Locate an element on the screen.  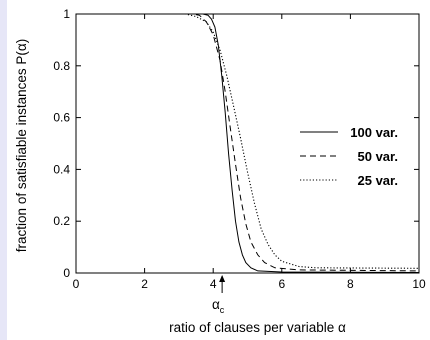
critical-ratio-symbol: α is located at coordinates (216, 304).